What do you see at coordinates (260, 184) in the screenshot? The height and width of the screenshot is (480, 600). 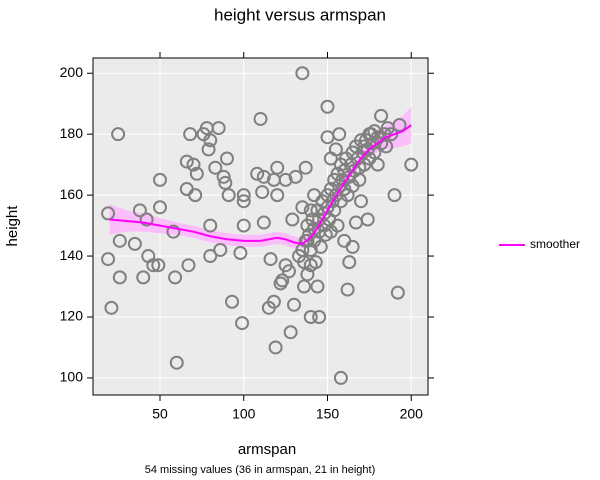 I see `smoother-line` at bounding box center [260, 184].